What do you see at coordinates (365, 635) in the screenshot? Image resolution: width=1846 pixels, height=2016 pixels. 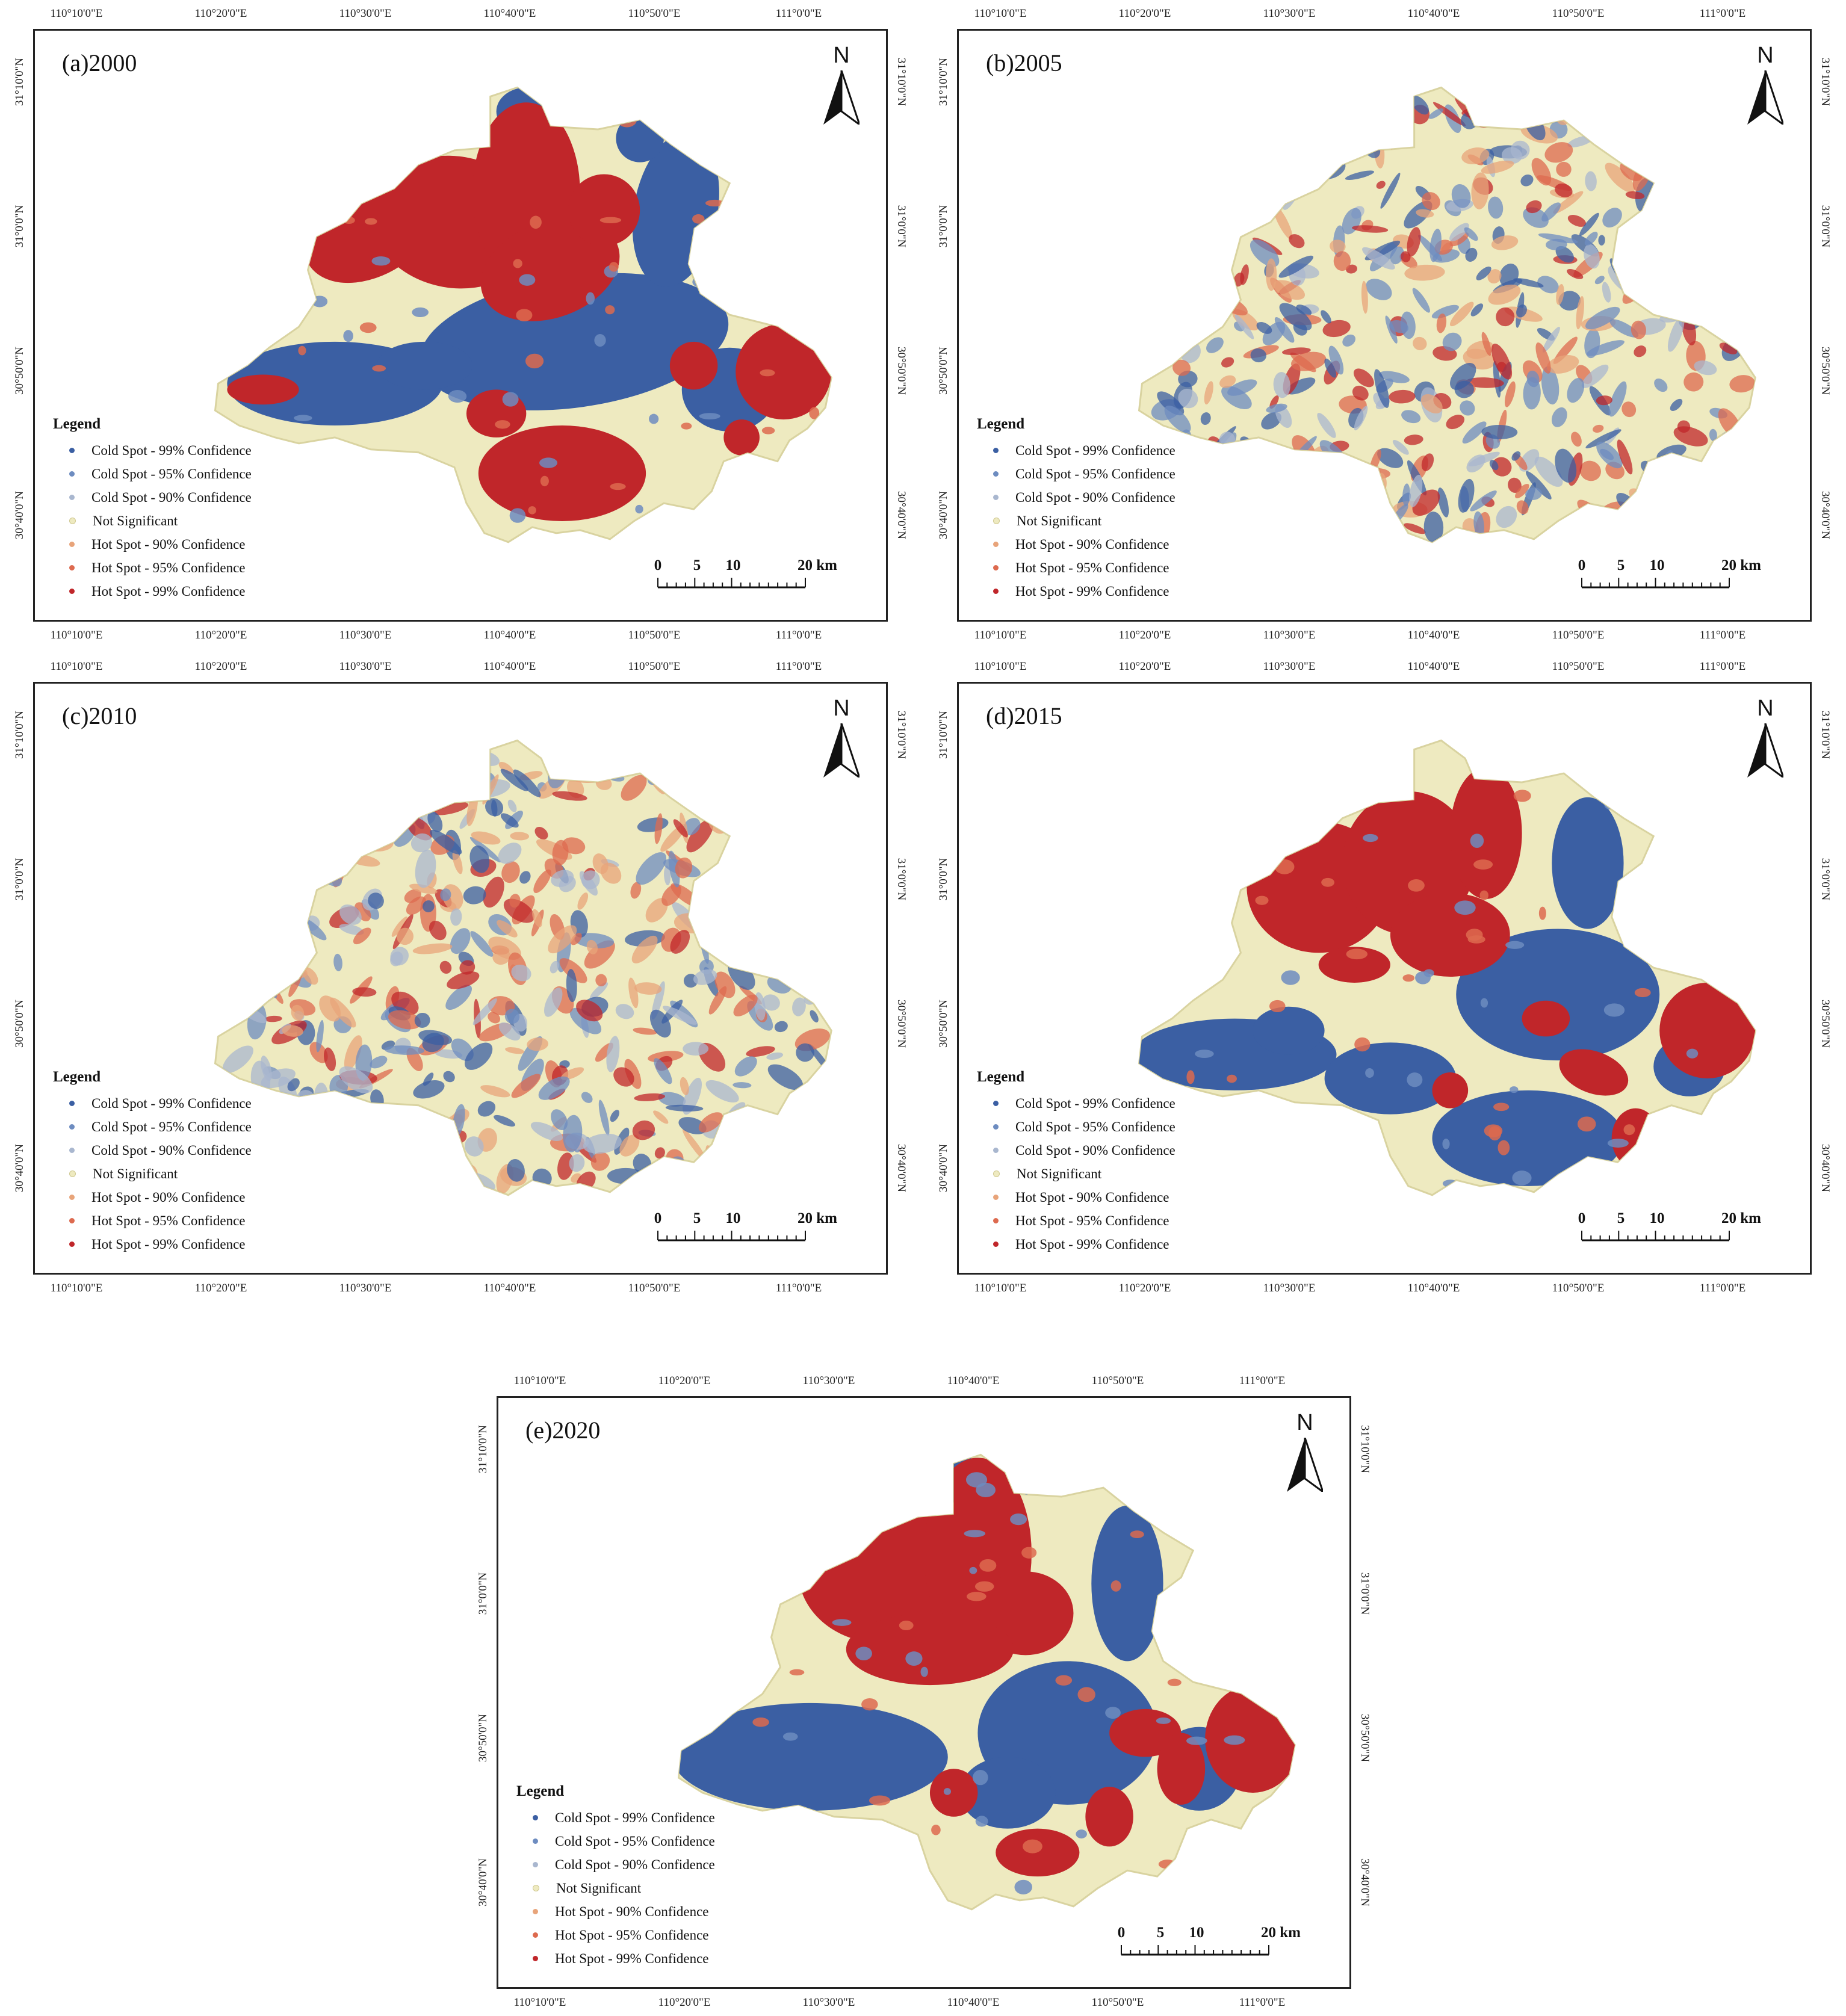 I see `longitude-label-bottom: 110°30'0"E` at bounding box center [365, 635].